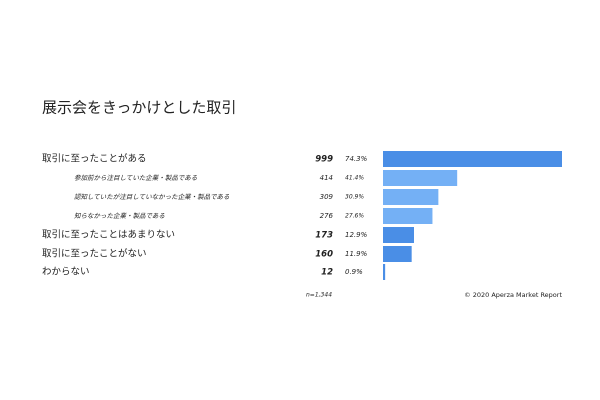 The height and width of the screenshot is (400, 600). Describe the element at coordinates (319, 295) in the screenshot. I see `sample-note: n=1,344` at that location.